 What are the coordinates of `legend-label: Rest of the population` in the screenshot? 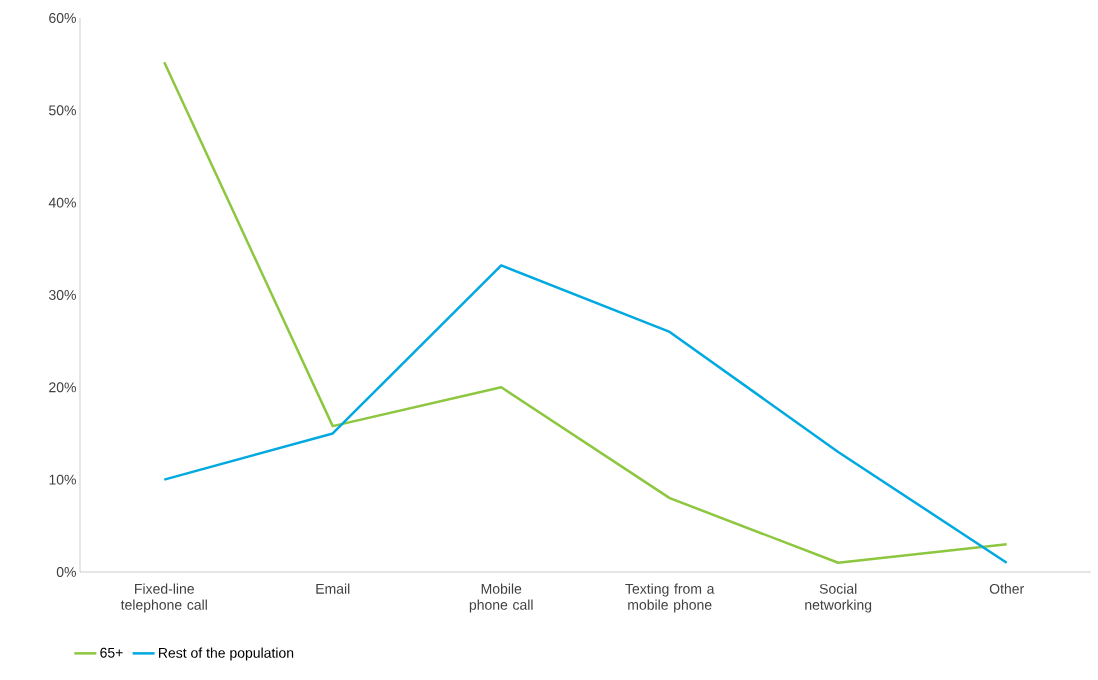 It's located at (226, 654).